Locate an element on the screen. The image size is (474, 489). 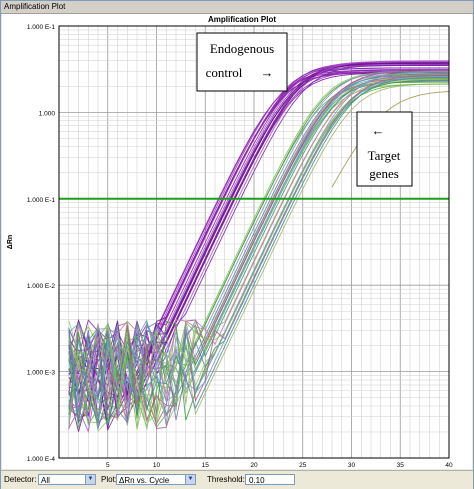
x-tick-label: 10 is located at coordinates (157, 465).